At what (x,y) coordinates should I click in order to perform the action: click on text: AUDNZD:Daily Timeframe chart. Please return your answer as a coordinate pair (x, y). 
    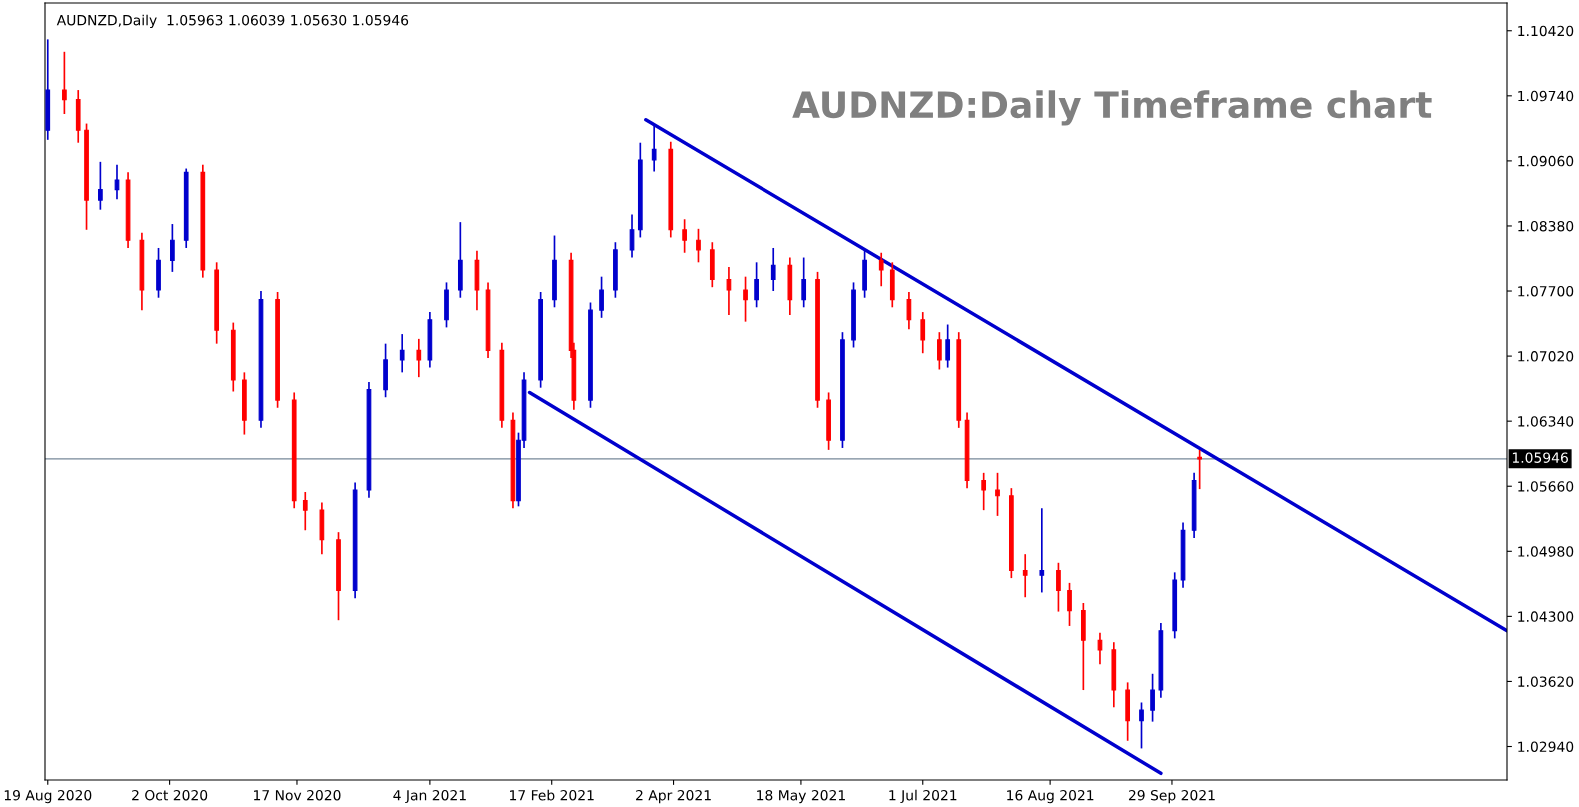
    Looking at the image, I should click on (1112, 108).